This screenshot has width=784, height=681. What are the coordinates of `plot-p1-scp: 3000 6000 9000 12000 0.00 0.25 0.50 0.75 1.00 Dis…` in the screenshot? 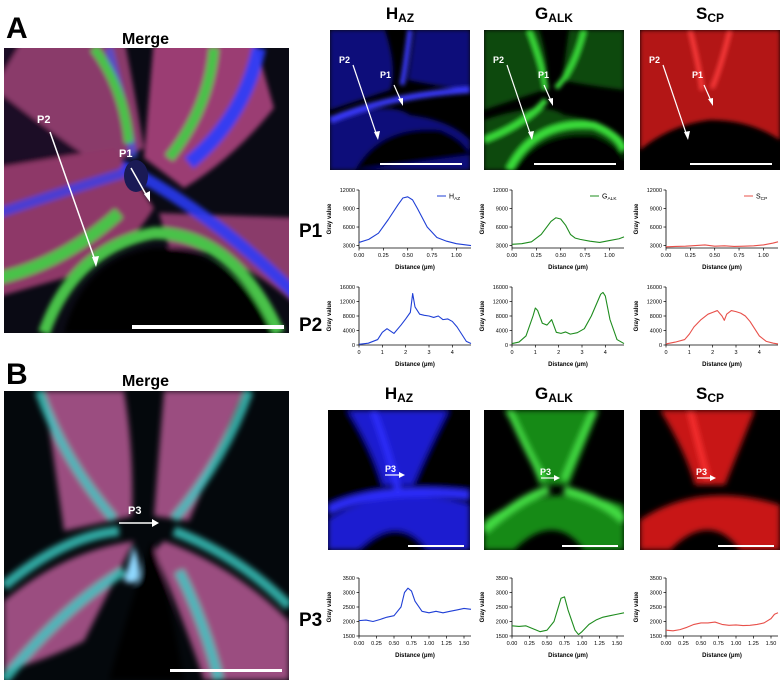 It's located at (707, 228).